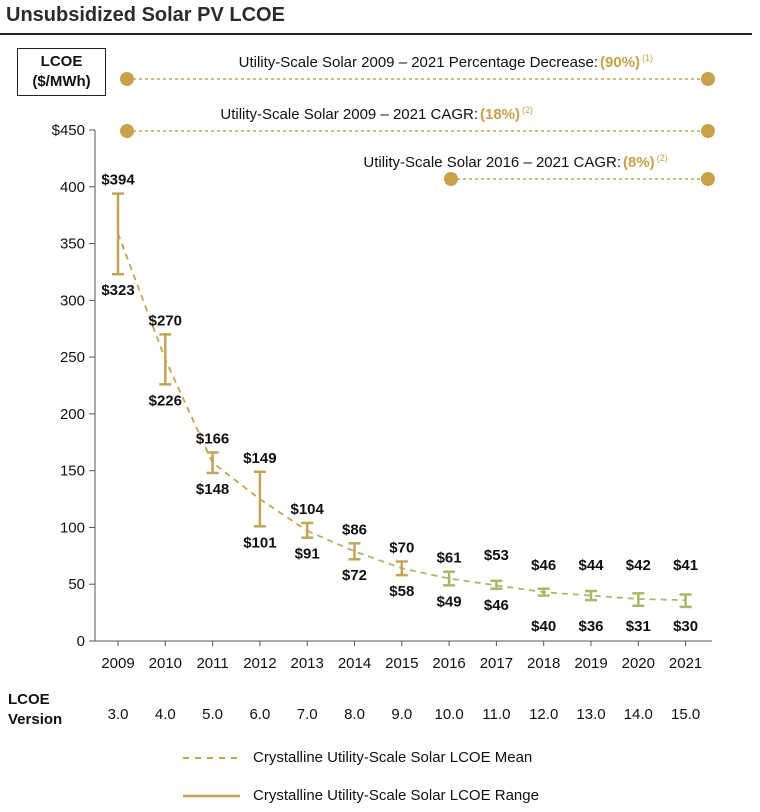 This screenshot has height=812, width=760. I want to click on version-value: 7.0, so click(307, 714).